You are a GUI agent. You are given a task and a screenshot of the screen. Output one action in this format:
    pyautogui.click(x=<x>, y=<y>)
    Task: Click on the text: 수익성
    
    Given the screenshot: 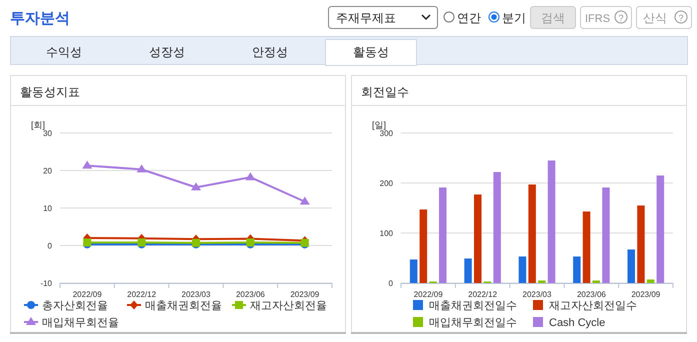 What is the action you would take?
    pyautogui.click(x=64, y=52)
    